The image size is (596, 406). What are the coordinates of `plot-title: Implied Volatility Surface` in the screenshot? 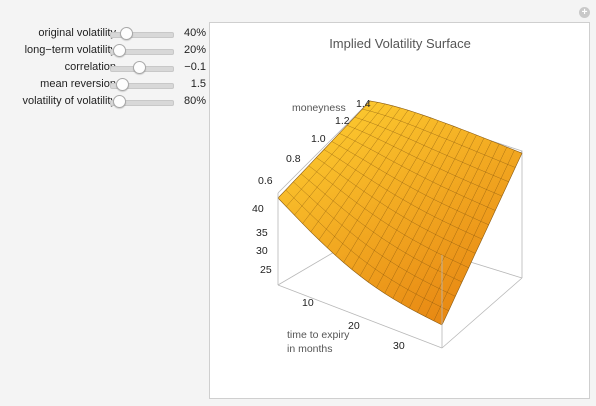 It's located at (400, 43).